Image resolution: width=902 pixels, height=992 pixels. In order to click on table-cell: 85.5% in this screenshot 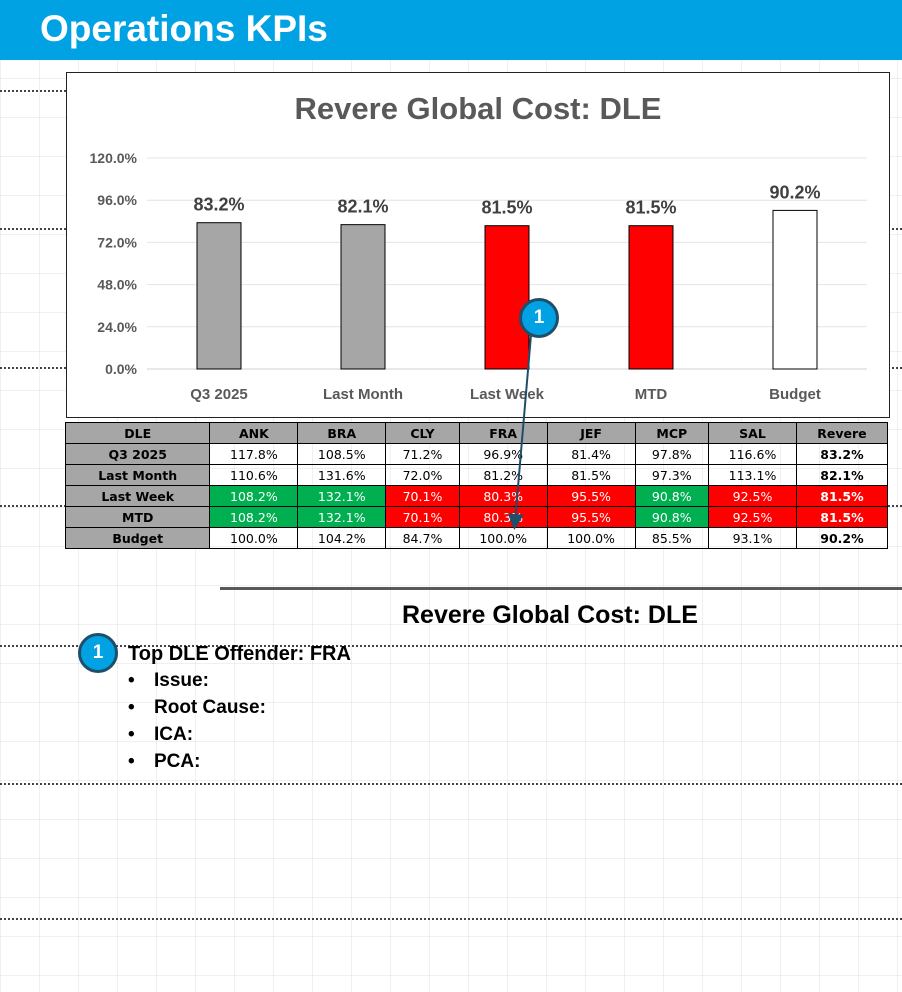, I will do `click(672, 538)`.